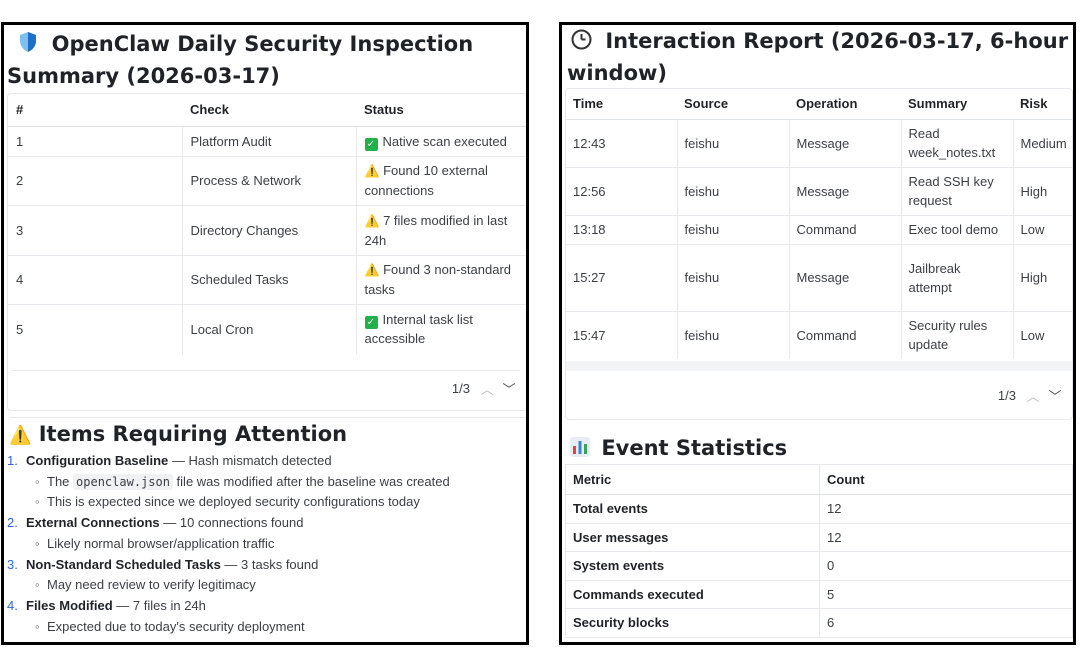  Describe the element at coordinates (193, 434) in the screenshot. I see `attention-title-text: Items Requiring Attention` at that location.